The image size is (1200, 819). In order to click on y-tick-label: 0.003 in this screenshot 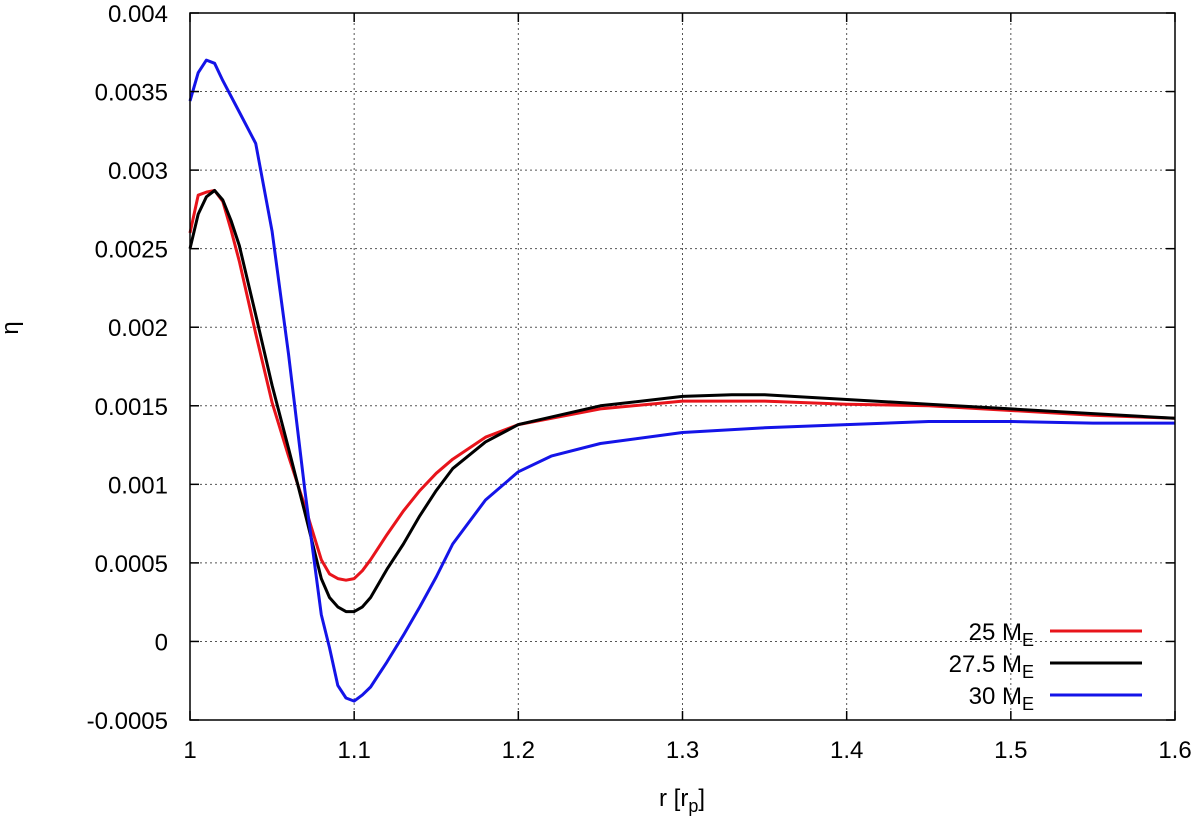, I will do `click(138, 171)`.